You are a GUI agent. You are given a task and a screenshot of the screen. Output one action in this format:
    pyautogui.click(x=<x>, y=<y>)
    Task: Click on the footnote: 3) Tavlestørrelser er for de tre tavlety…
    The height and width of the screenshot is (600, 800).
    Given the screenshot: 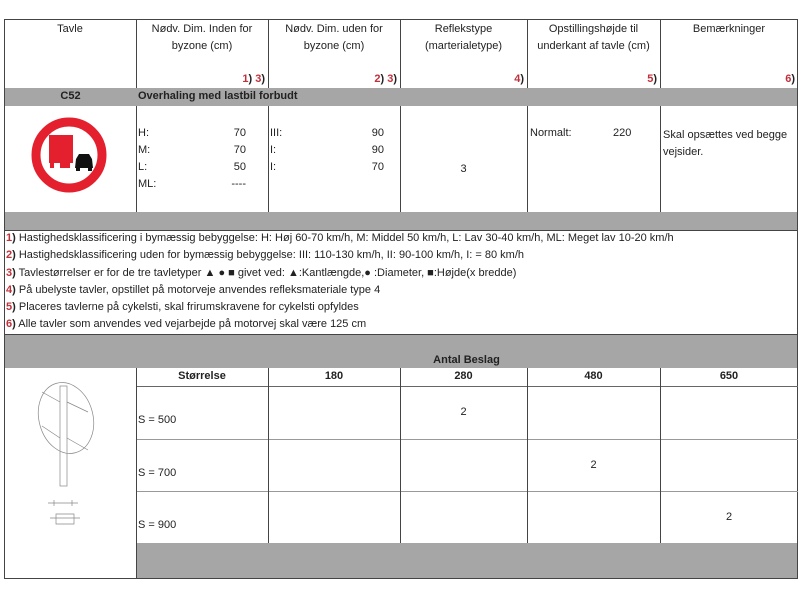 What is the action you would take?
    pyautogui.click(x=261, y=272)
    